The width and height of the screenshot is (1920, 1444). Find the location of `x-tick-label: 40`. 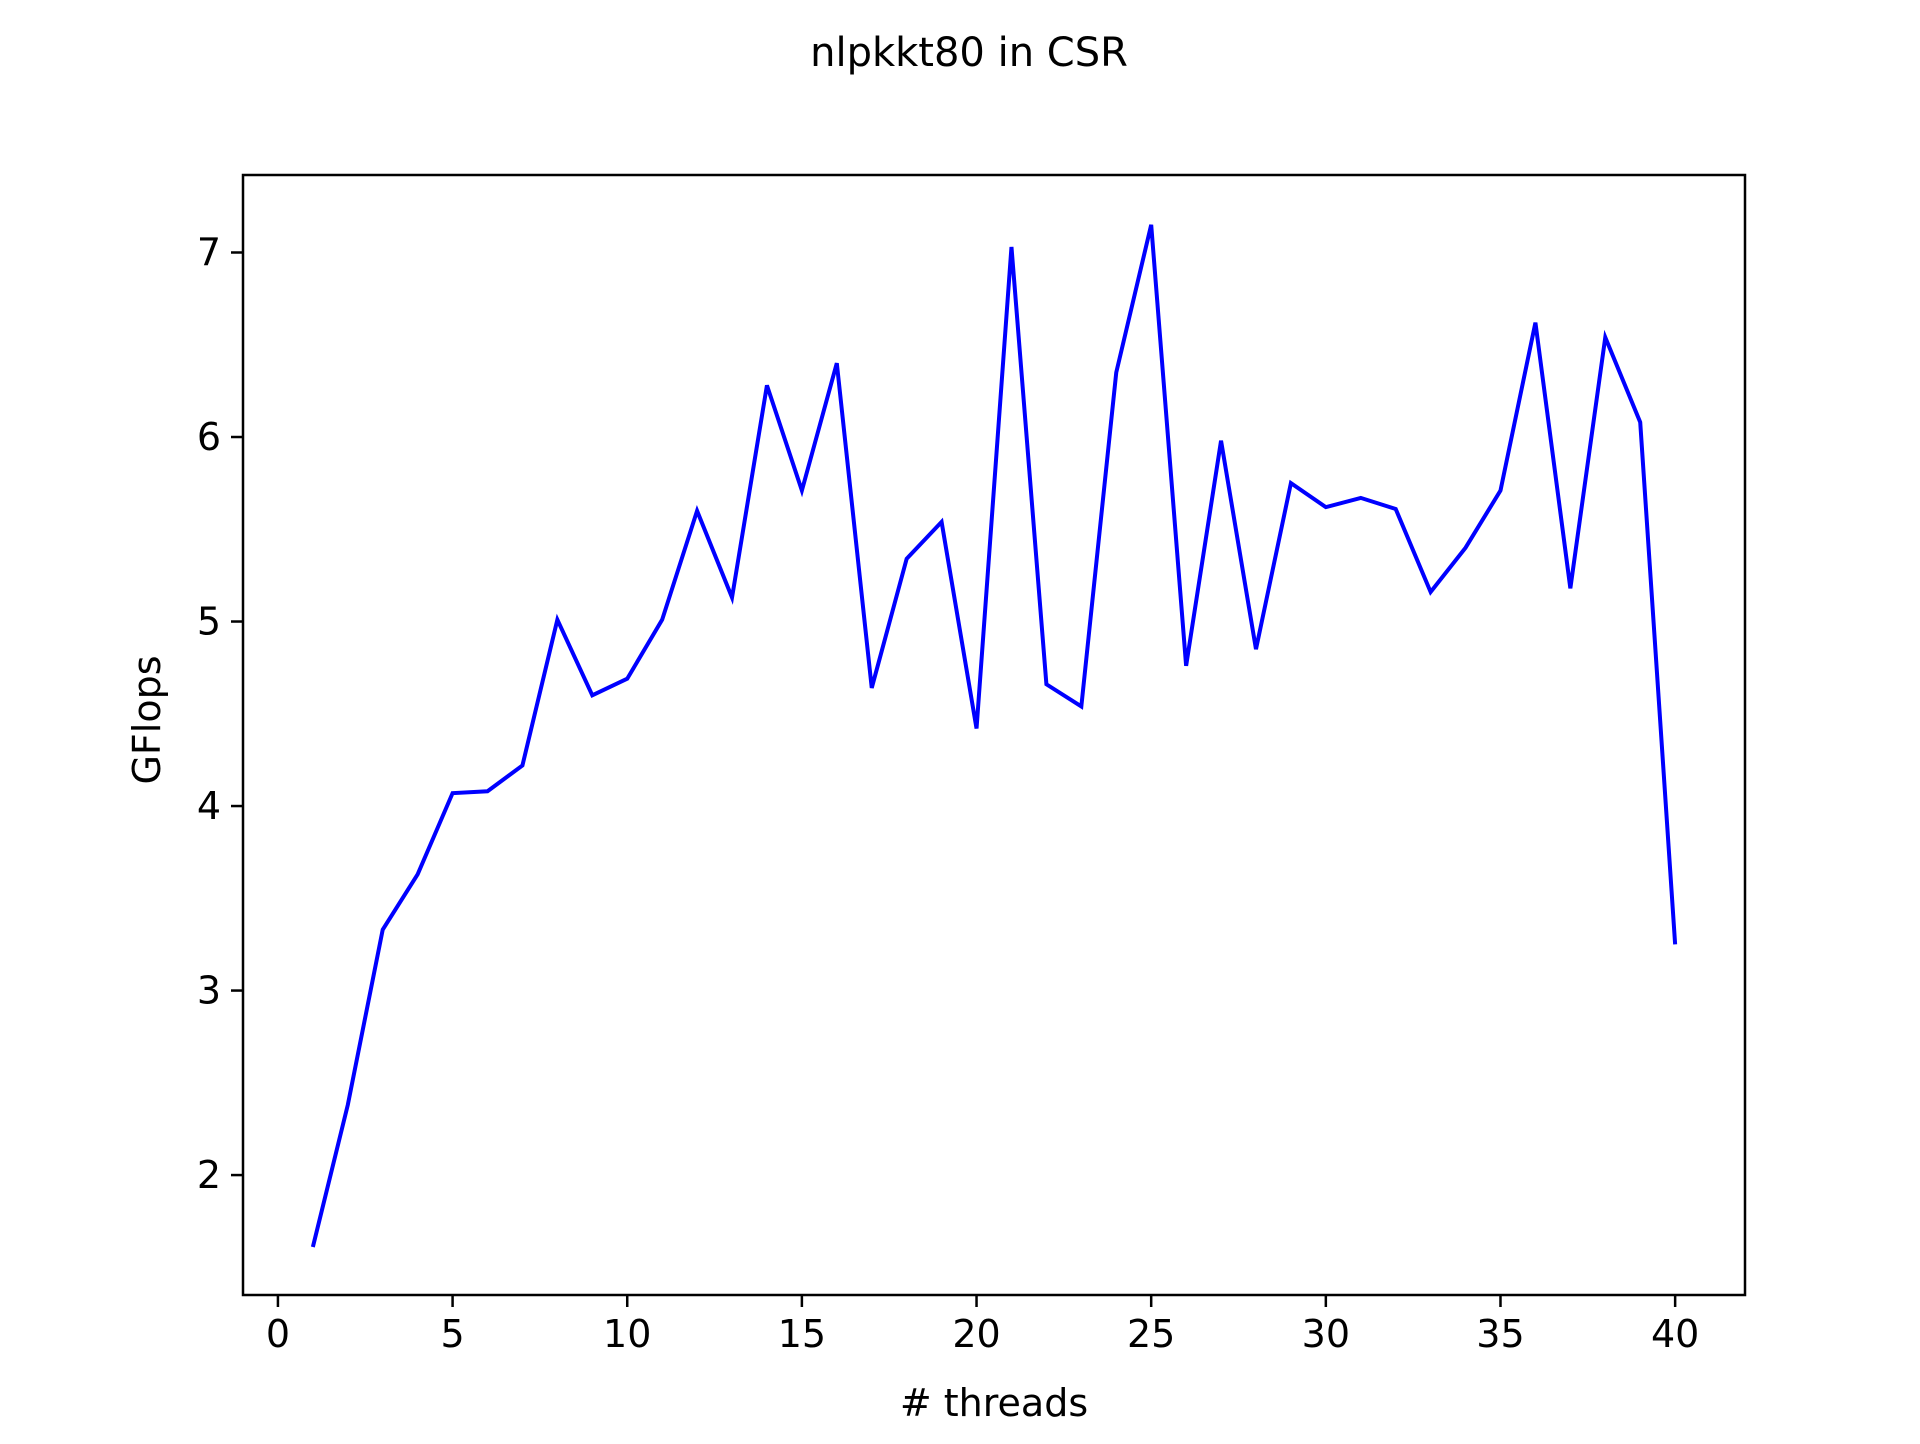

x-tick-label: 40 is located at coordinates (1675, 1334).